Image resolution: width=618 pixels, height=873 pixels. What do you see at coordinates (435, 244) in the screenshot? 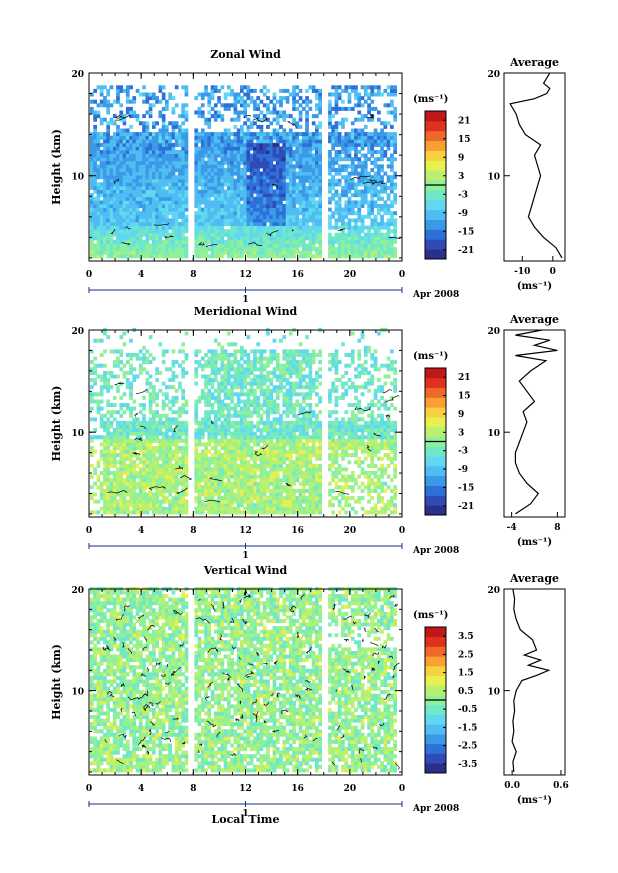
I see `colorbar-segment` at bounding box center [435, 244].